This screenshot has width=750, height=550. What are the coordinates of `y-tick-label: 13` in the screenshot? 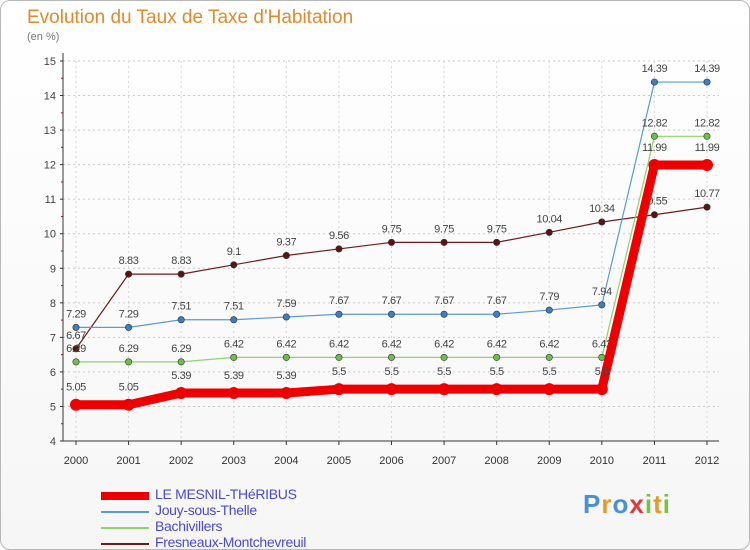 It's located at (50, 131).